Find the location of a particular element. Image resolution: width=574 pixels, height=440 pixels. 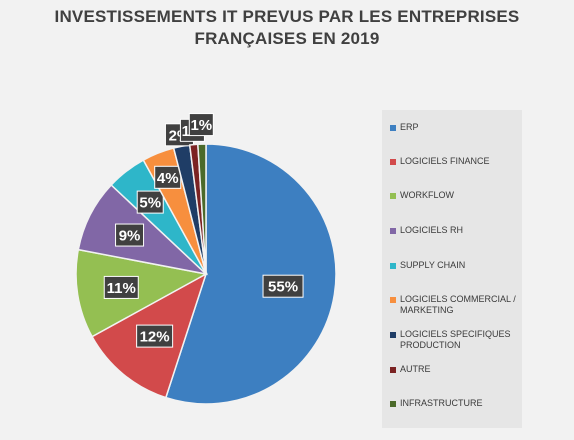

data-label-4: 9% is located at coordinates (130, 236).